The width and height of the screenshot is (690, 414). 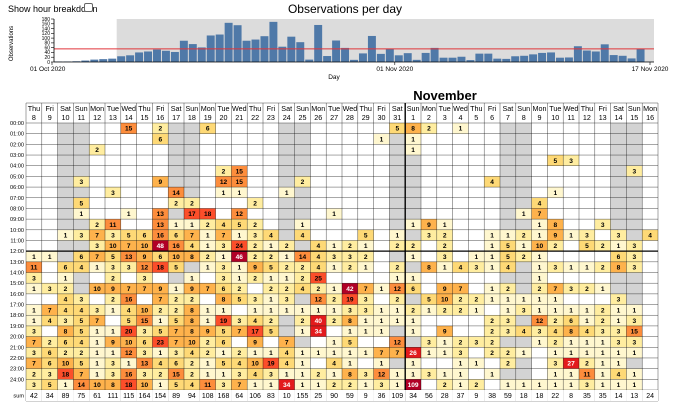 I want to click on day-of-week-label: Sun, so click(x=413, y=108).